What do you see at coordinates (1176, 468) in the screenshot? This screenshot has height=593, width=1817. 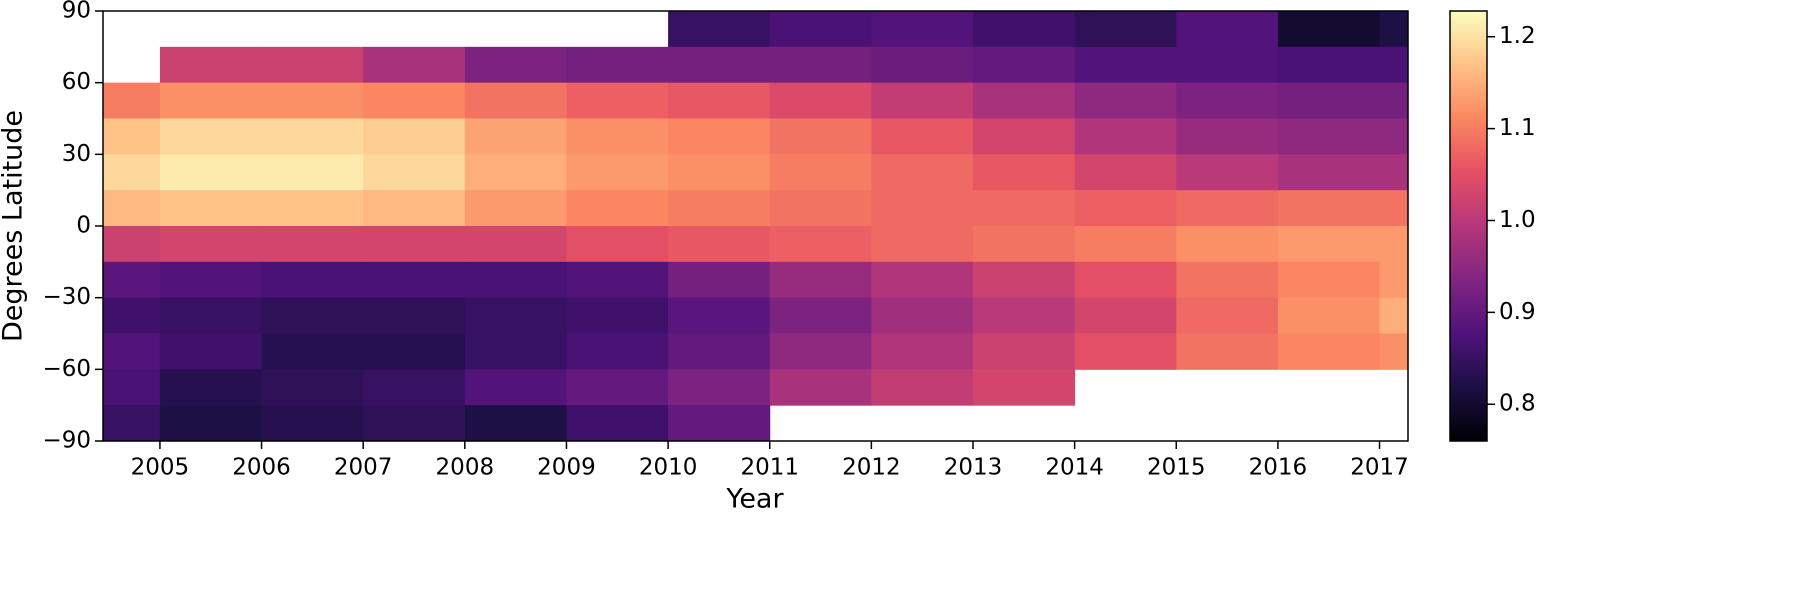 I see `x-tick-label: 2015` at bounding box center [1176, 468].